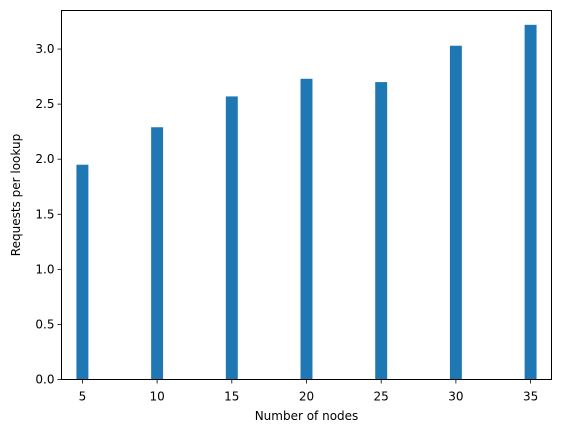 This screenshot has height=432, width=567. What do you see at coordinates (530, 397) in the screenshot?
I see `x-tick-label: 35` at bounding box center [530, 397].